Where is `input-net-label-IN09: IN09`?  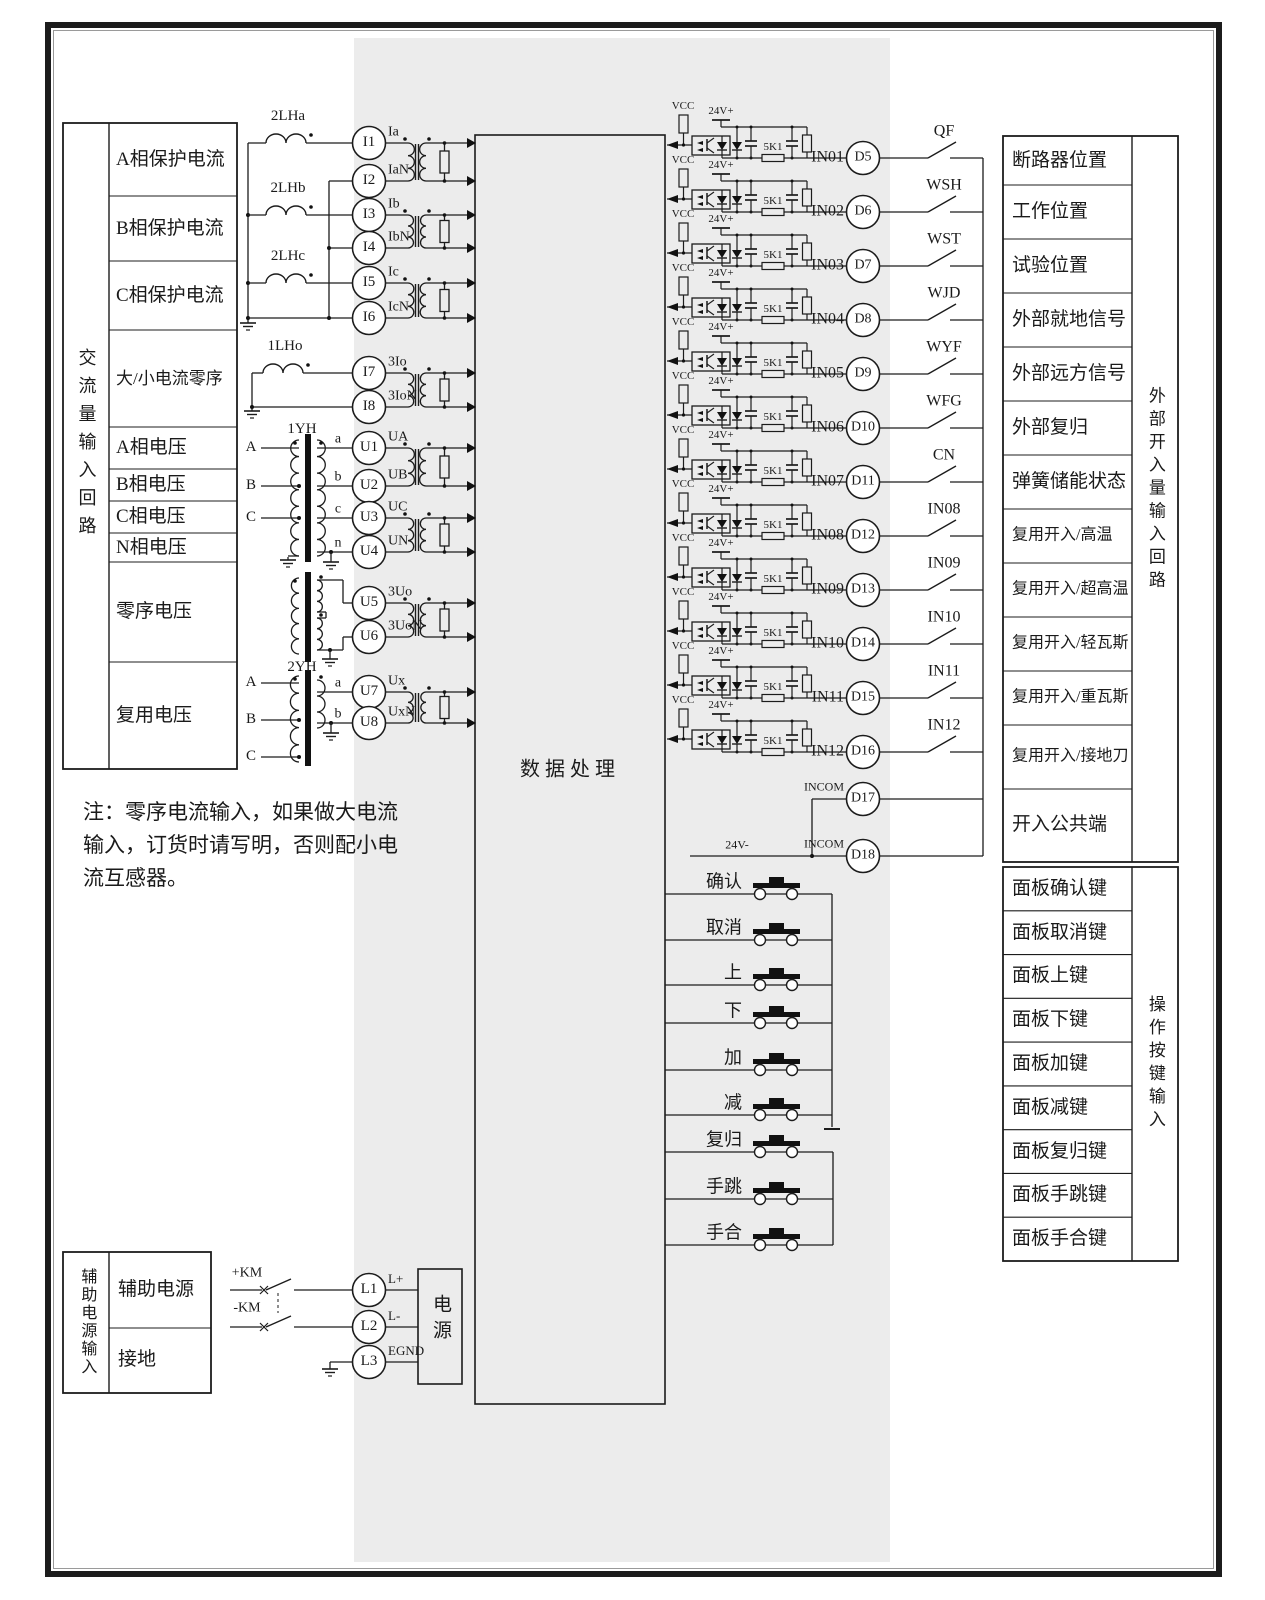
input-net-label-IN09: IN09 is located at coordinates (827, 589).